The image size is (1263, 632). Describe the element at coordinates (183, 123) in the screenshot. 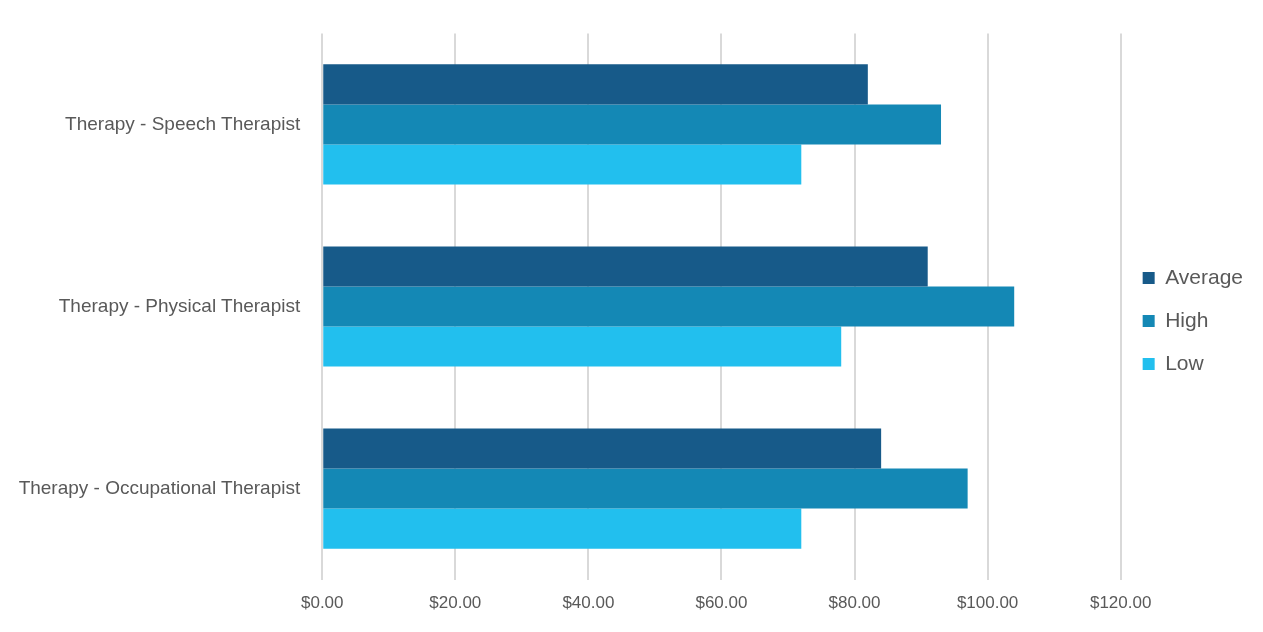

I see `y-tick-label: Therapy - Speech Therapist` at that location.